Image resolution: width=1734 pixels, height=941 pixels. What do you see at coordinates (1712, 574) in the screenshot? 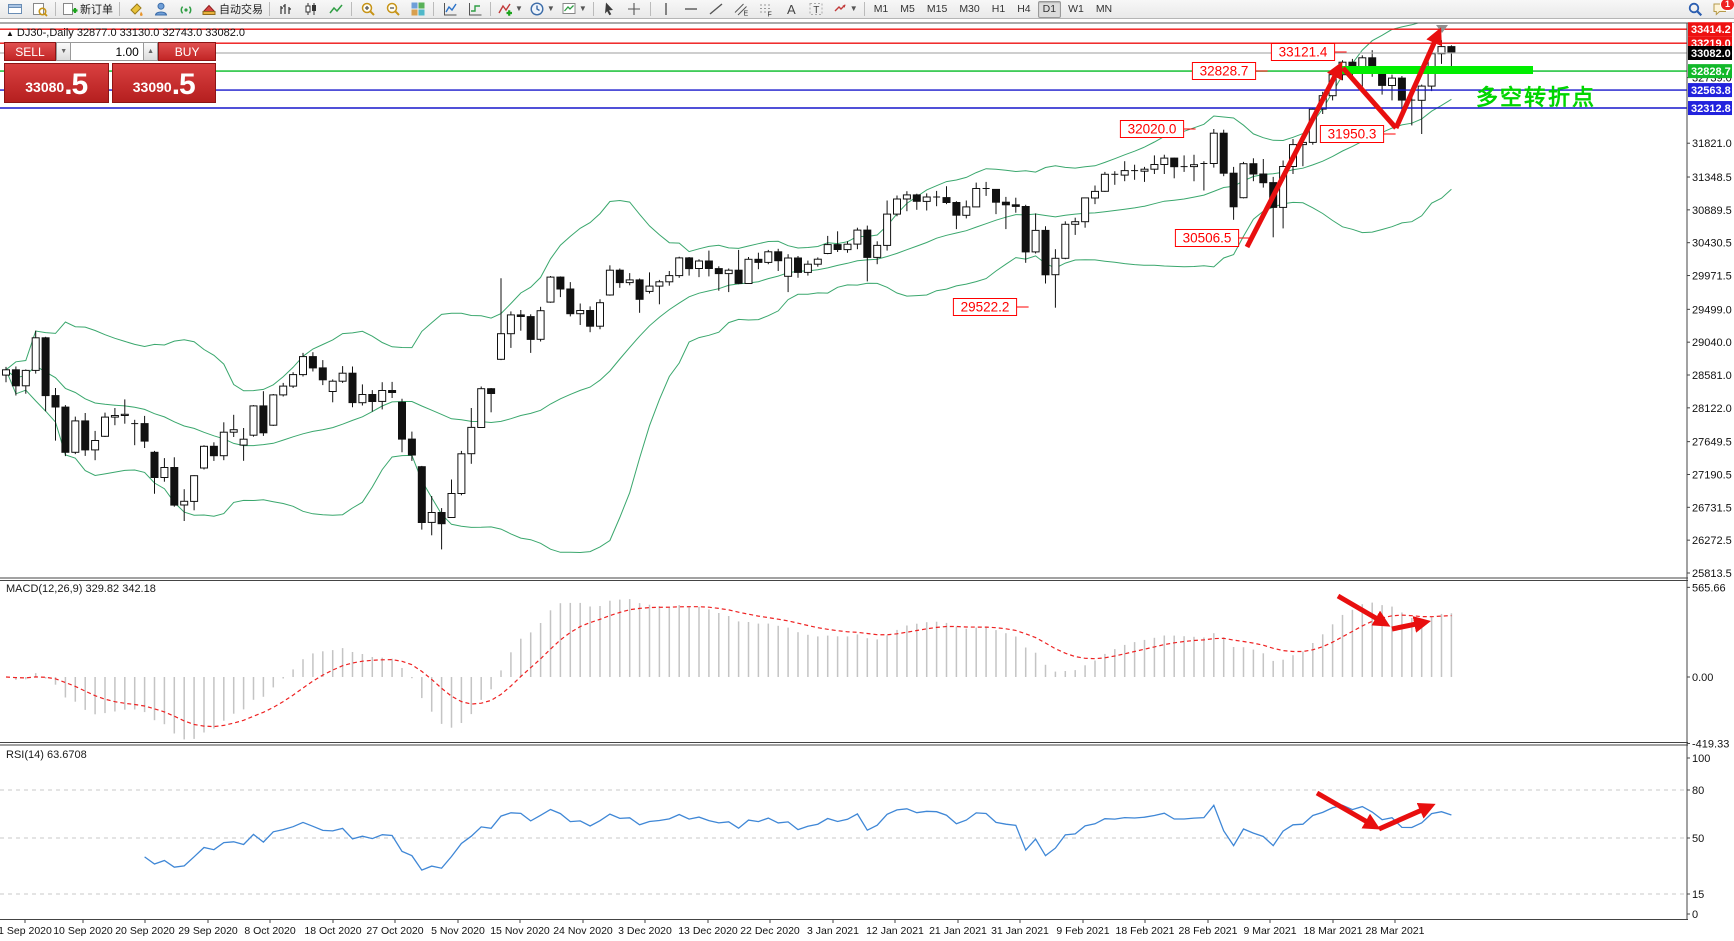
I see `svg-text: 25813.5` at bounding box center [1712, 574].